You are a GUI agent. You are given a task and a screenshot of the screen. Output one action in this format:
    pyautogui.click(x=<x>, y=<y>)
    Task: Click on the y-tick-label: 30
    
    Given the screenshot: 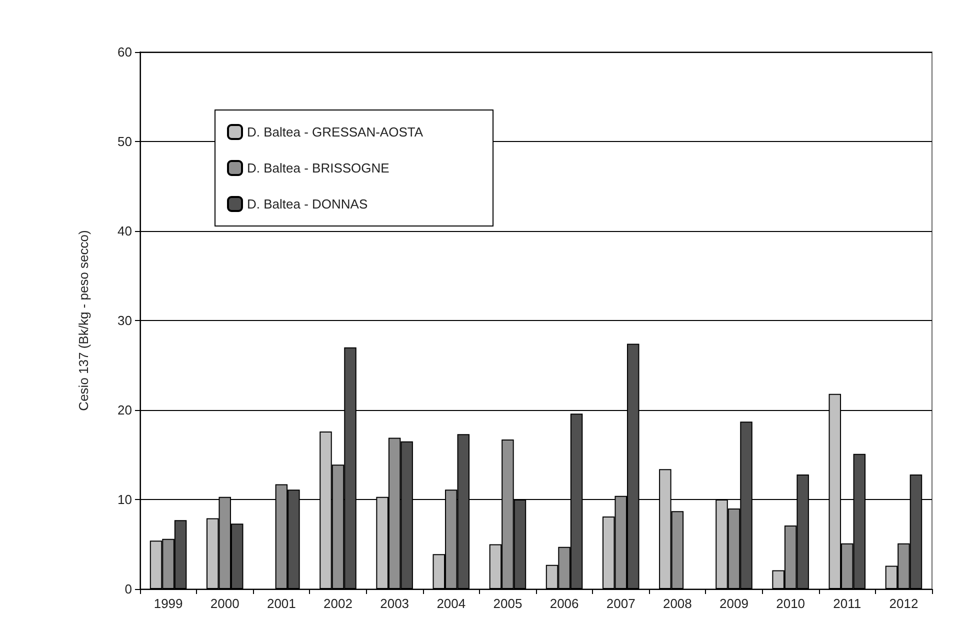 What is the action you would take?
    pyautogui.click(x=125, y=320)
    